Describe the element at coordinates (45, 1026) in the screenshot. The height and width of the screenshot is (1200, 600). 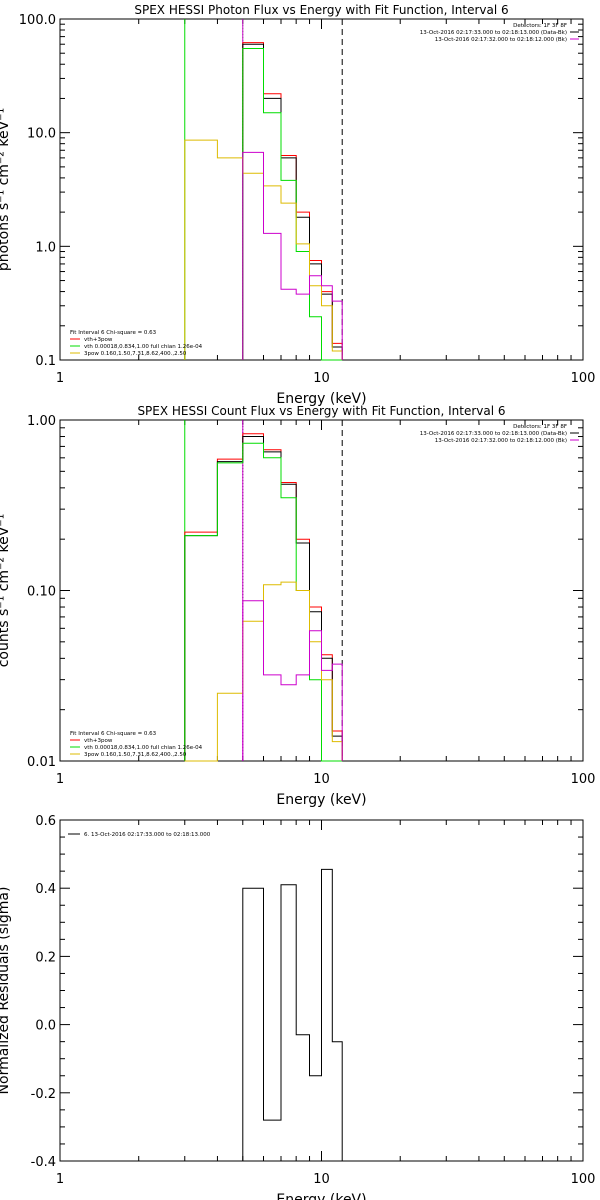
I see `y-tick-label: 0.0` at that location.